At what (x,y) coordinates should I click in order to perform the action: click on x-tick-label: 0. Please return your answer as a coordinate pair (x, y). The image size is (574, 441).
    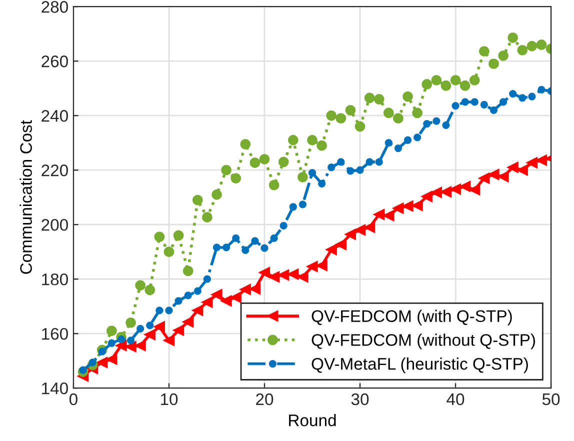
    Looking at the image, I should click on (73, 399).